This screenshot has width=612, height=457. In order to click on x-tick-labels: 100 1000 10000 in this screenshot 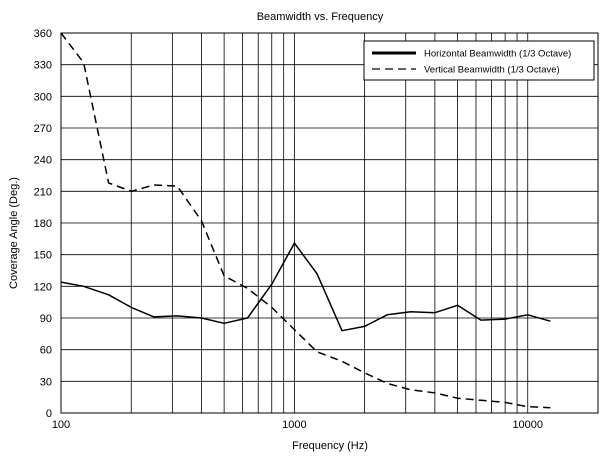, I will do `click(297, 425)`.